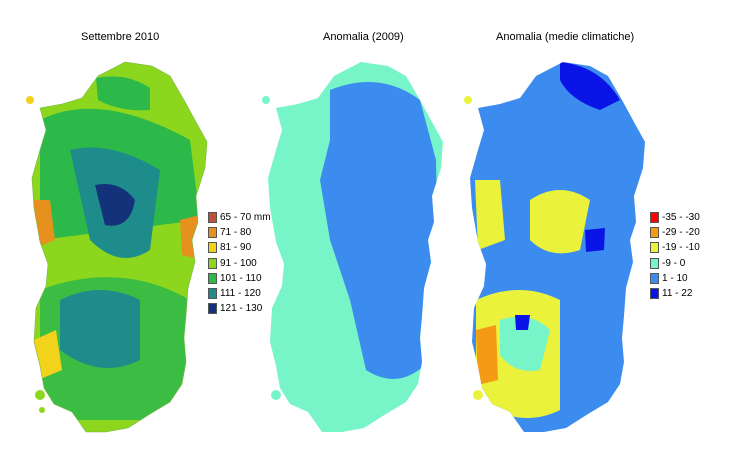 This screenshot has height=450, width=730. What do you see at coordinates (490, 215) in the screenshot?
I see `anomaly-climate-zone-minus19-minus10-west` at bounding box center [490, 215].